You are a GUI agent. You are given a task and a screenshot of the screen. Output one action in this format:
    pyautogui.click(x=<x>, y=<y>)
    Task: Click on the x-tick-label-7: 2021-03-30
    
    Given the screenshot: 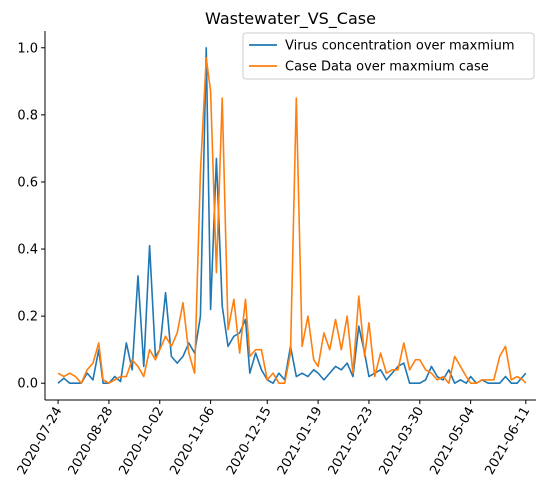 What is the action you would take?
    pyautogui.click(x=401, y=441)
    